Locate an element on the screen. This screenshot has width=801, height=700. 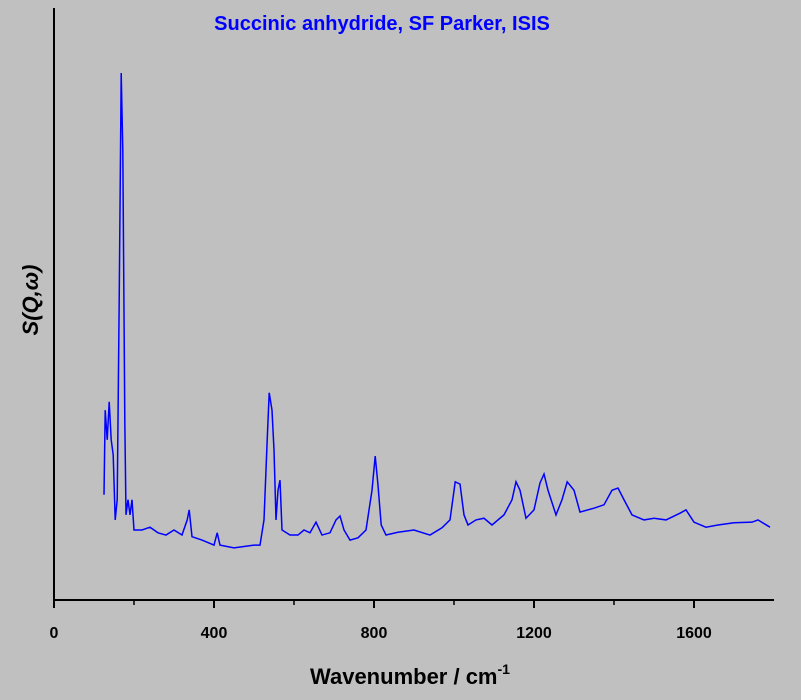
x-tick-label: 0 is located at coordinates (54, 633).